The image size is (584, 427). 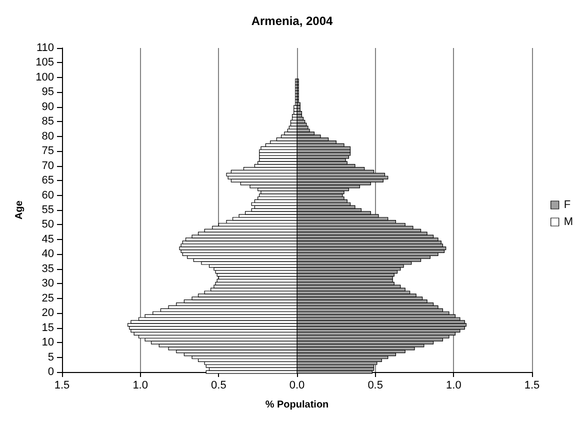 What do you see at coordinates (48, 180) in the screenshot?
I see `y-tick-label: 65` at bounding box center [48, 180].